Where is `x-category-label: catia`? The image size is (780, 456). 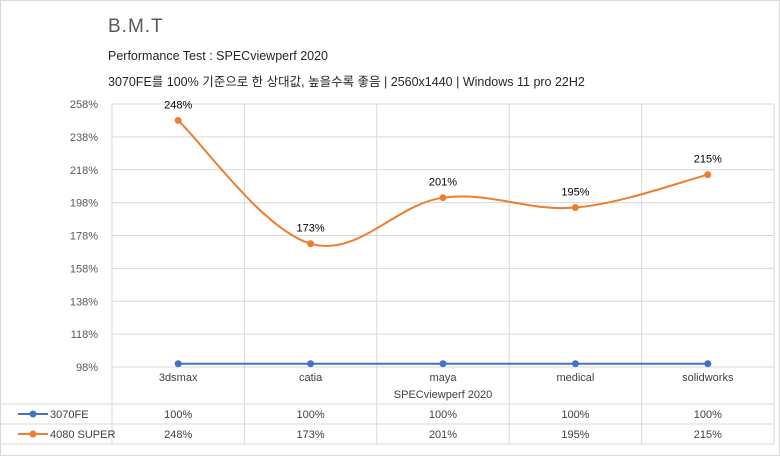 x-category-label: catia is located at coordinates (311, 378).